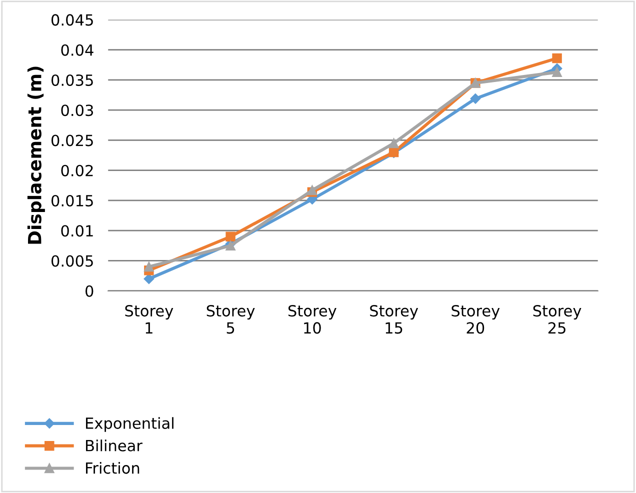  I want to click on y-tick-label: 0.035, so click(72, 80).